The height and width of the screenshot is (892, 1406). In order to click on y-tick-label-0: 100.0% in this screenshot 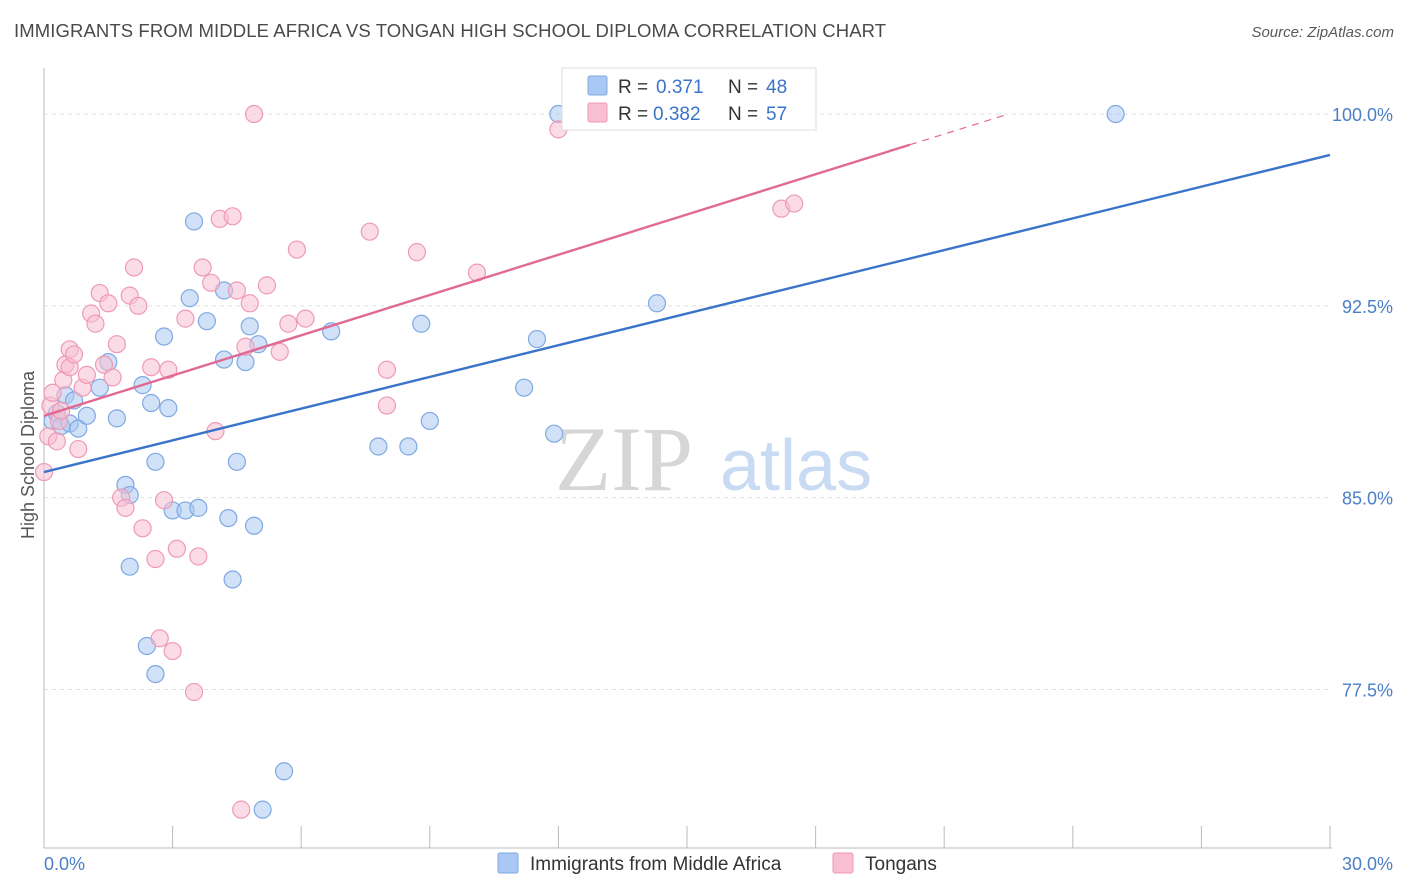, I will do `click(1362, 115)`.